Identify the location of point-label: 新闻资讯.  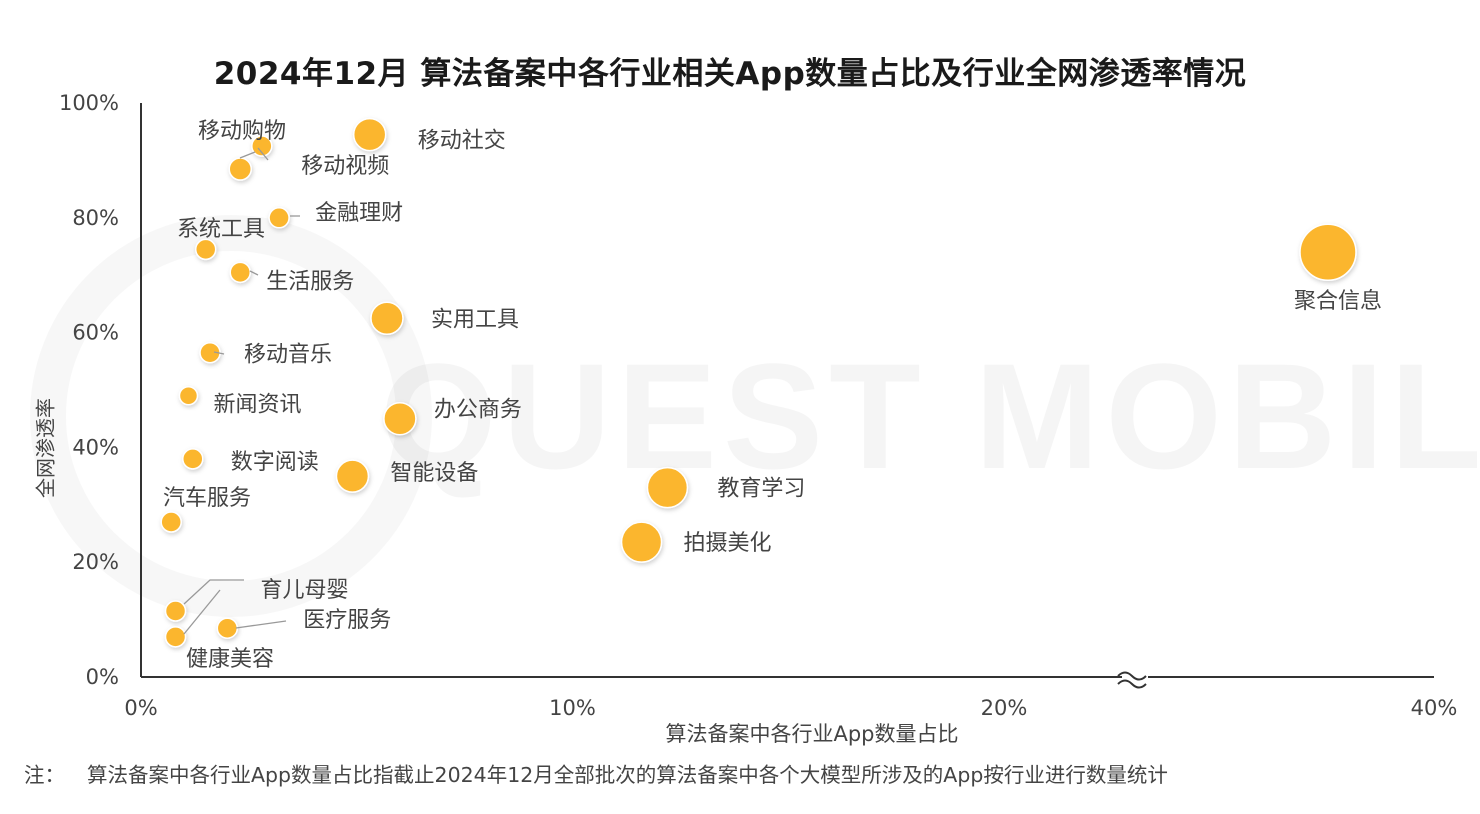
(257, 405).